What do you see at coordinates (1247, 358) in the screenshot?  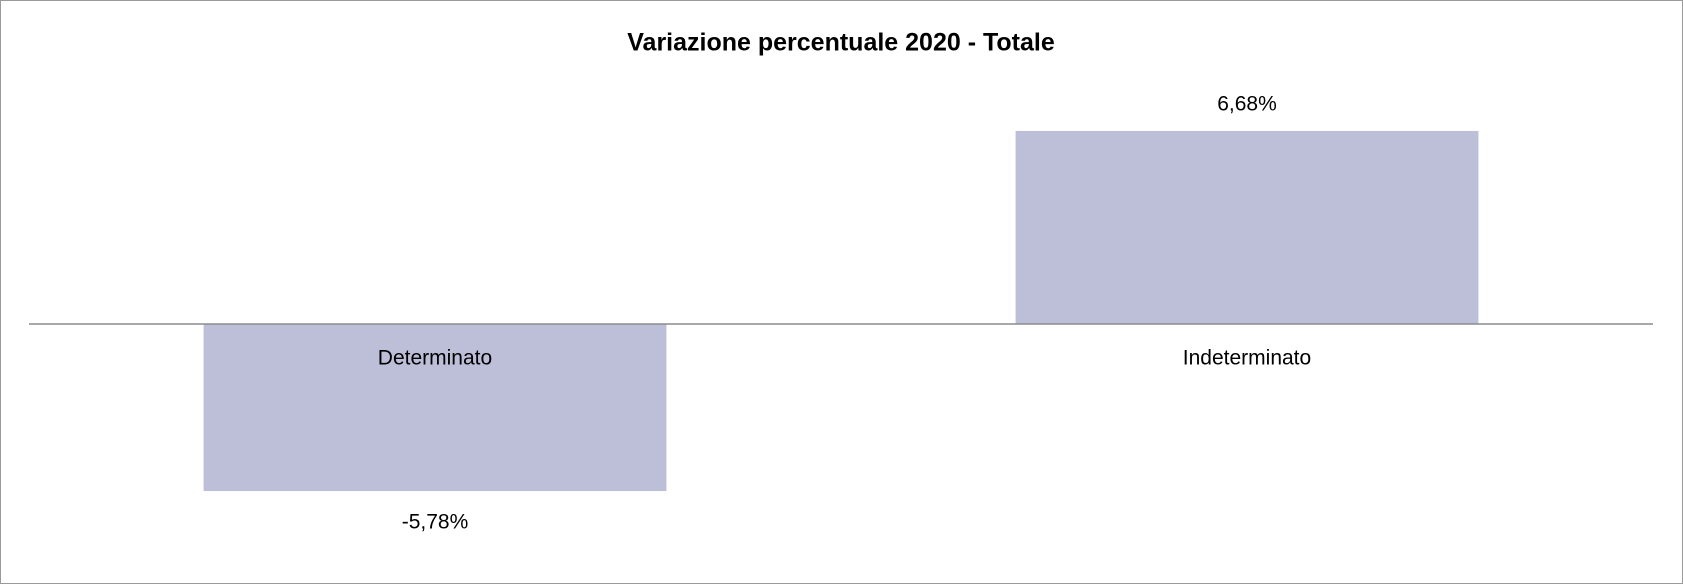 I see `x-tick-label: Indeterminato` at bounding box center [1247, 358].